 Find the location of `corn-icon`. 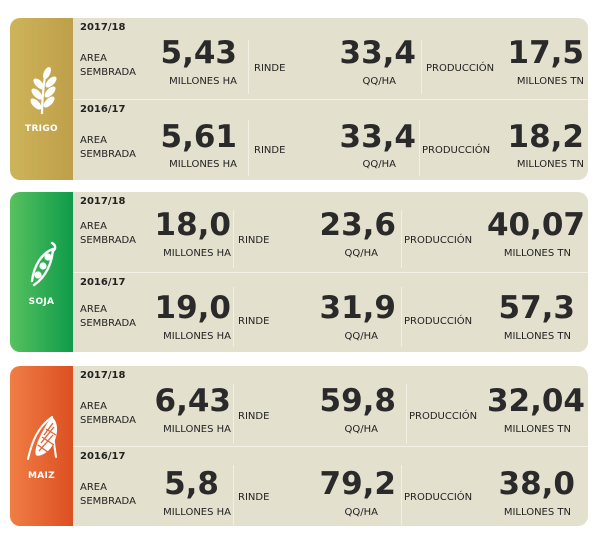

corn-icon is located at coordinates (41, 438).